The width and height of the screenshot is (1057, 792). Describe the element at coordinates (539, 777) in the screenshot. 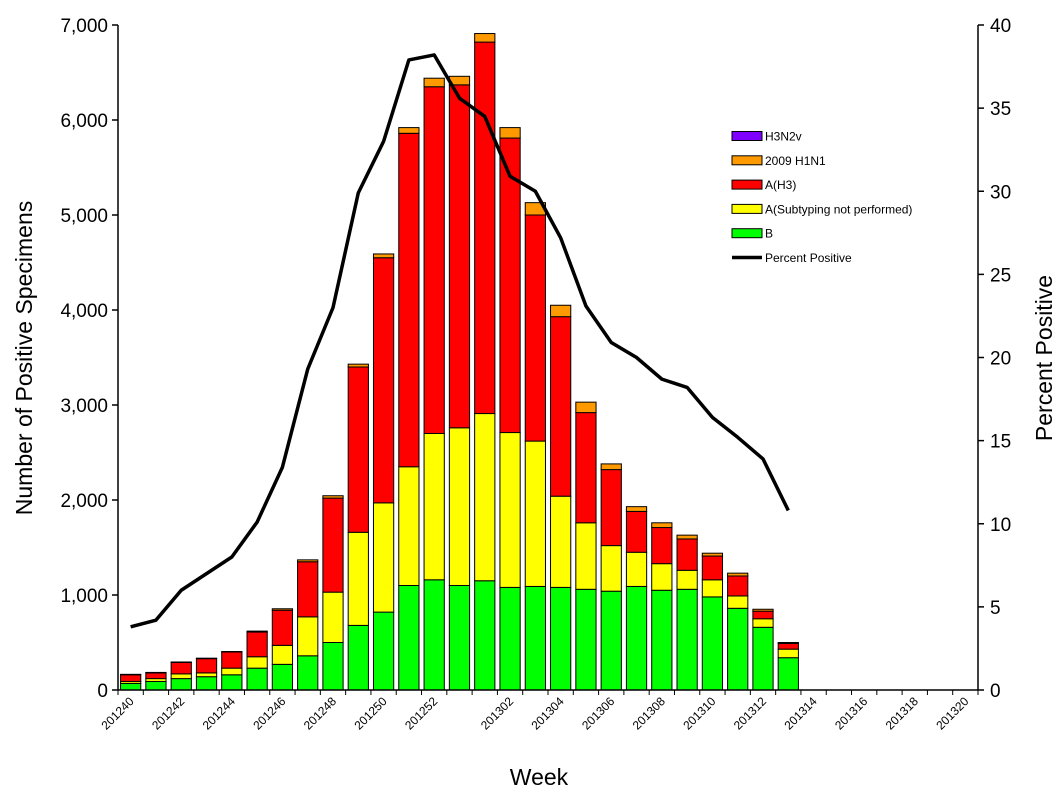

I see `x-axis-title: Week` at that location.